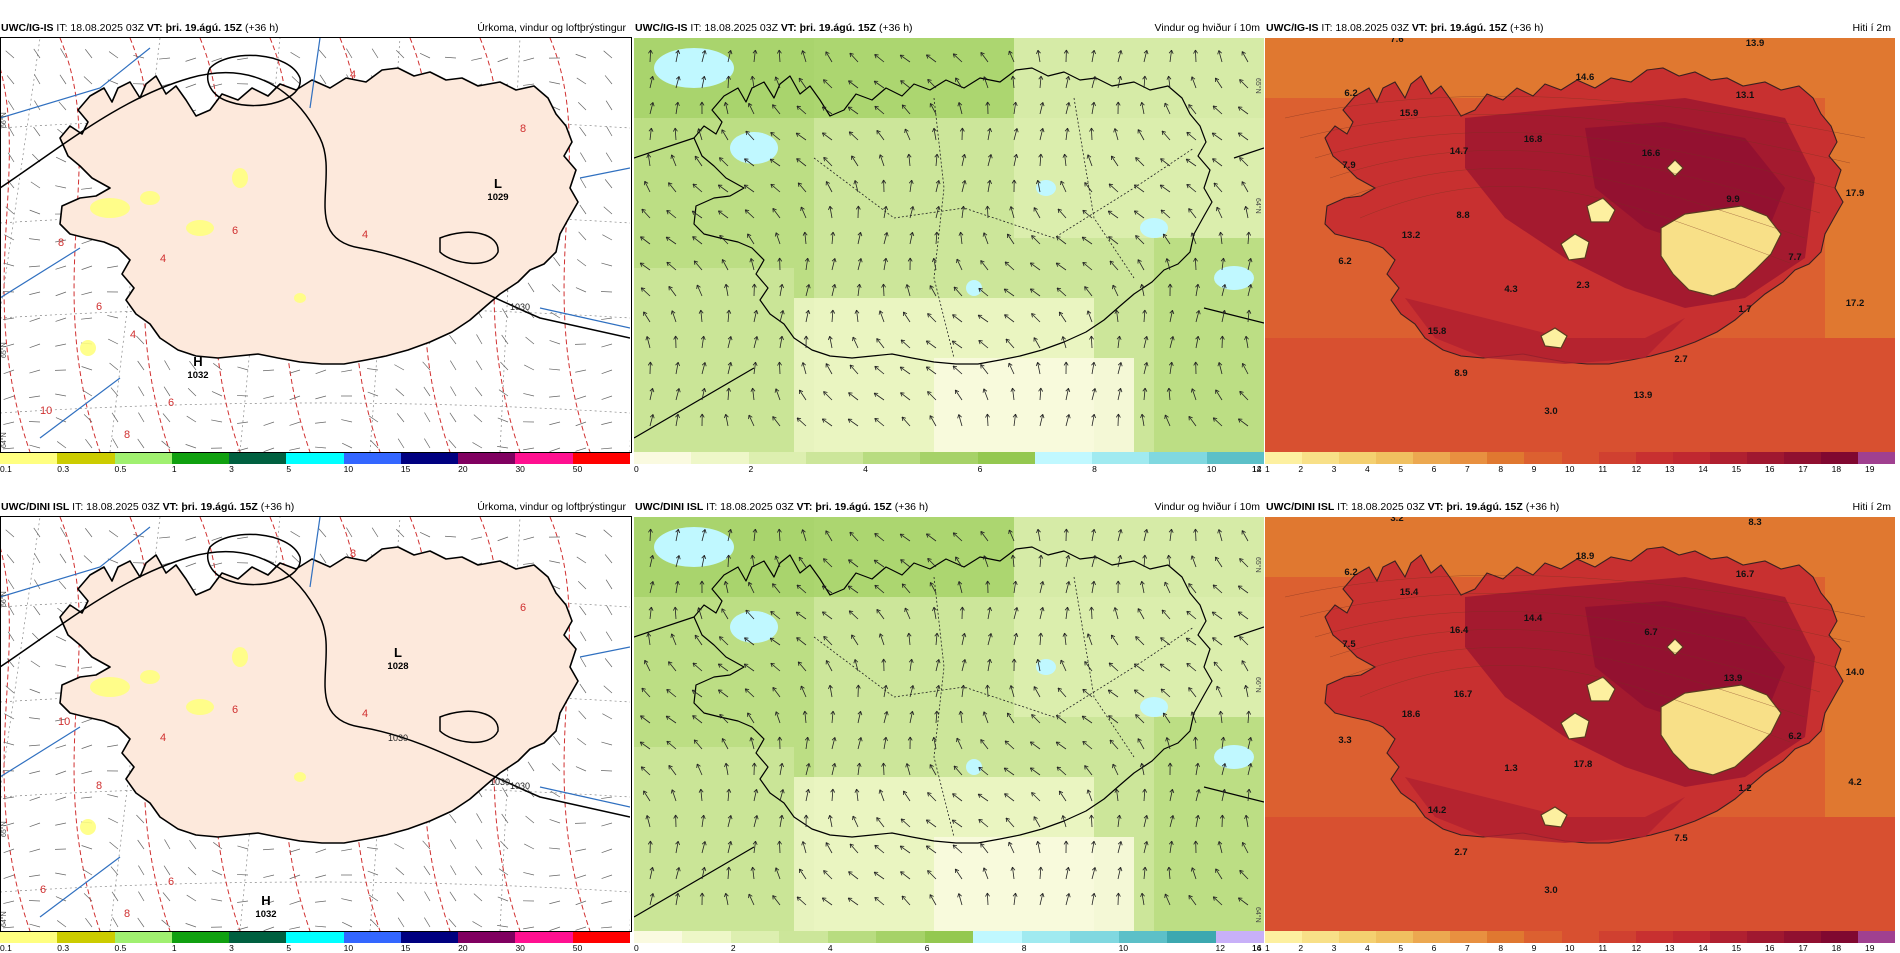 The height and width of the screenshot is (953, 1900). Describe the element at coordinates (1510, 768) in the screenshot. I see `temperature-label: 1.3` at that location.